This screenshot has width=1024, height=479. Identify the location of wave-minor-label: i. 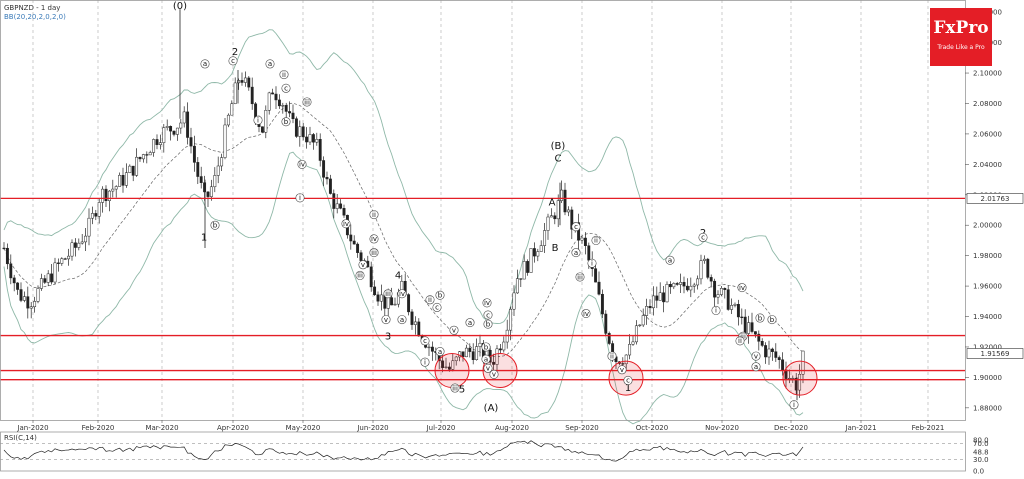
(592, 264).